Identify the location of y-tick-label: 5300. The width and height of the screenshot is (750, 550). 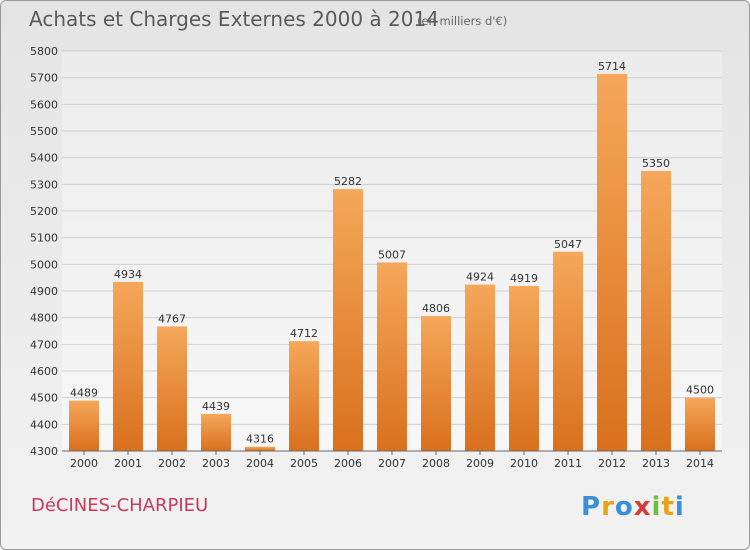
(44, 184).